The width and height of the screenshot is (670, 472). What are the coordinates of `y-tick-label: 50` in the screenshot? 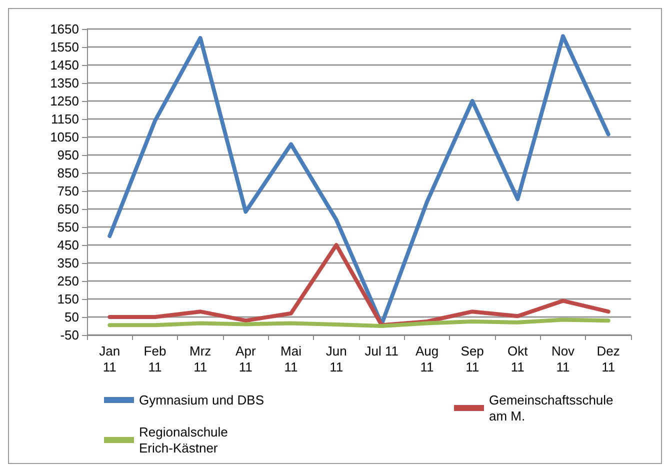 It's located at (71, 317).